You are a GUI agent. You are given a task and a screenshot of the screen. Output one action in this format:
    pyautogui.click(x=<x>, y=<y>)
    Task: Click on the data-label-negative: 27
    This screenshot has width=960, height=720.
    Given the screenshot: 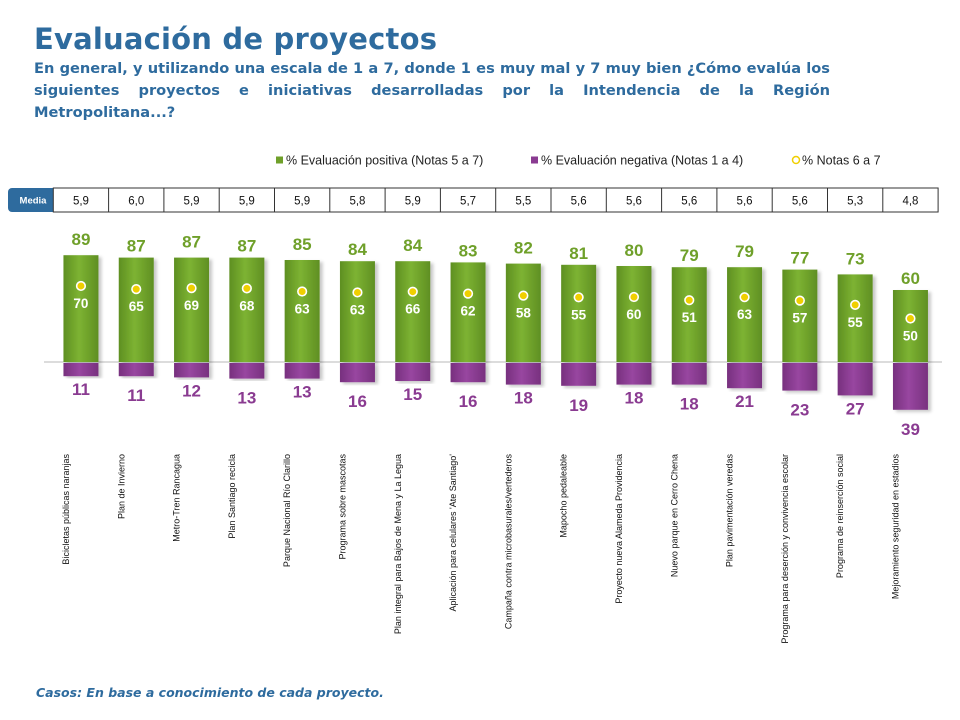 What is the action you would take?
    pyautogui.click(x=855, y=408)
    